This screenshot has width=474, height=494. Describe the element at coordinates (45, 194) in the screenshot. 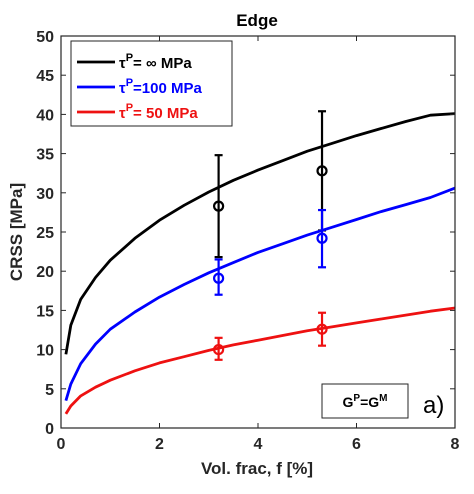

I see `y-tick-label: 30` at that location.